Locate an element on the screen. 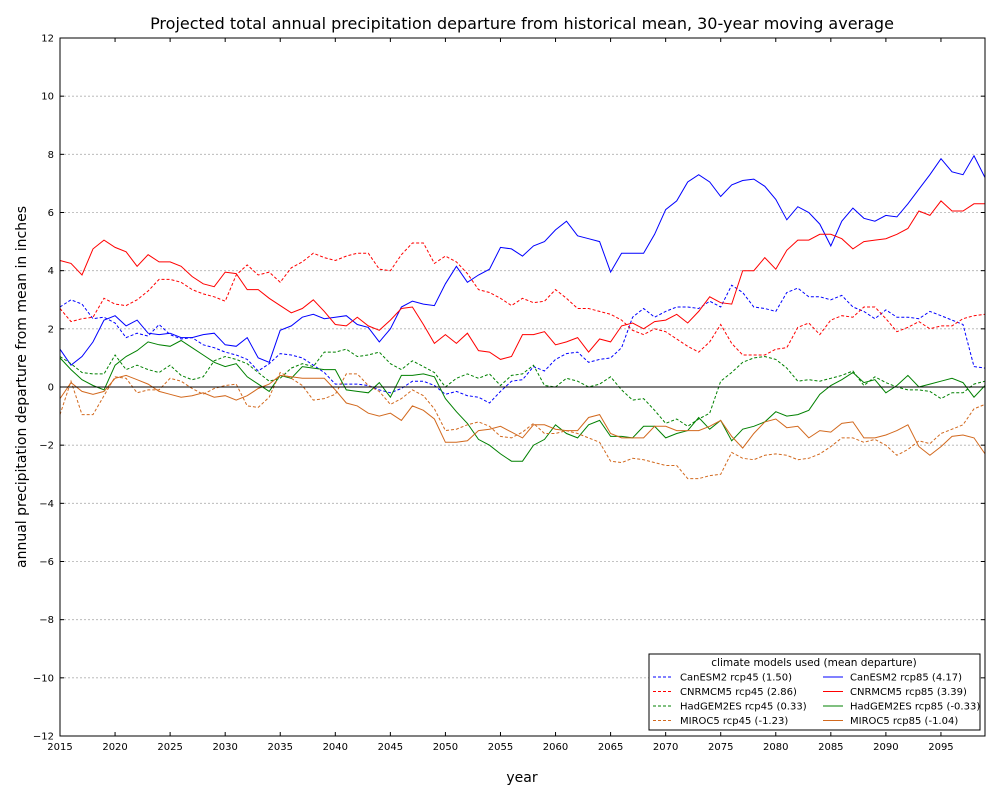  x-tick-label: 2030 is located at coordinates (224, 747).